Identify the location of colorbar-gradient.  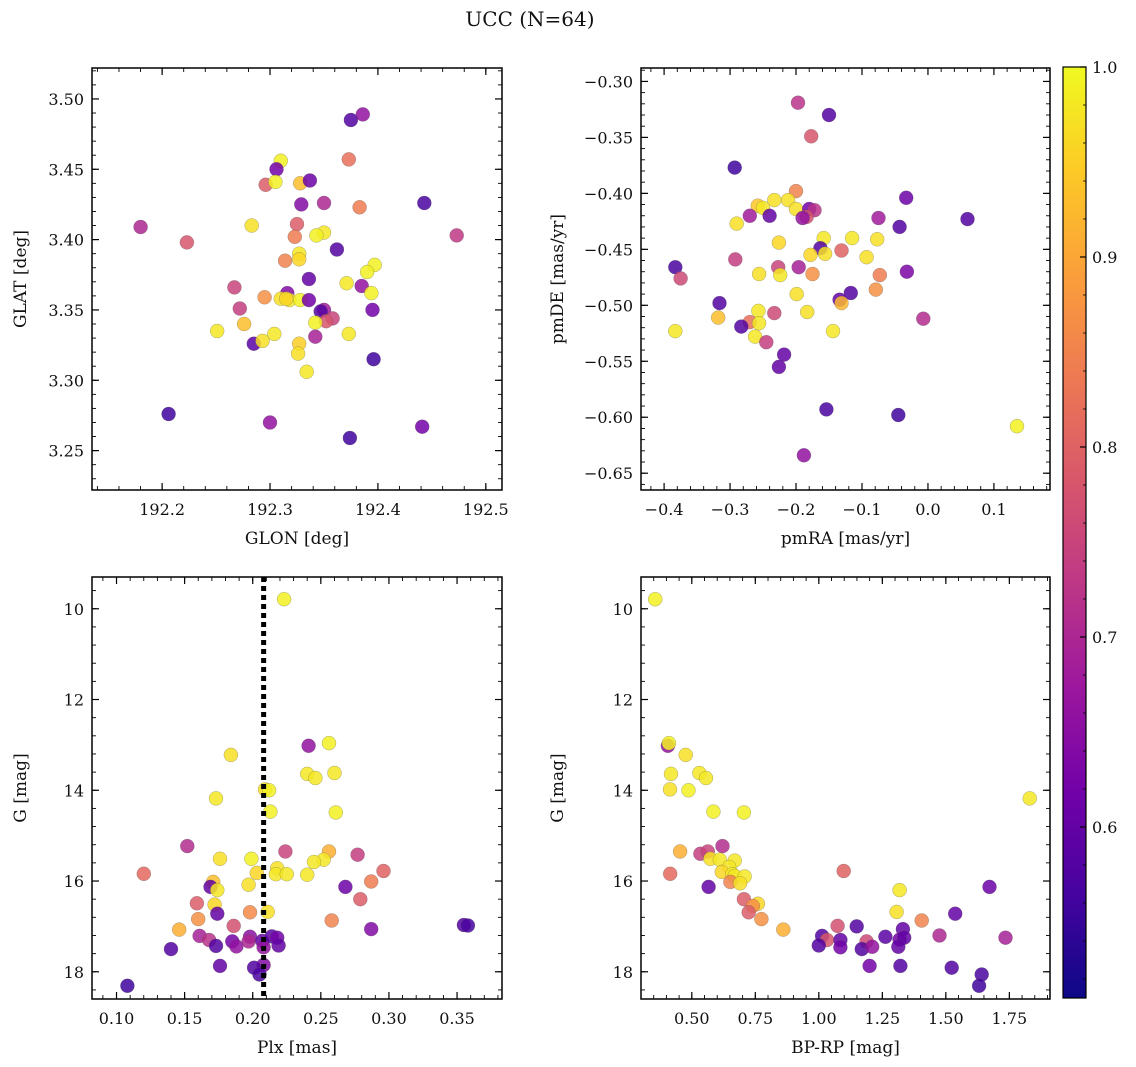
(1074, 532).